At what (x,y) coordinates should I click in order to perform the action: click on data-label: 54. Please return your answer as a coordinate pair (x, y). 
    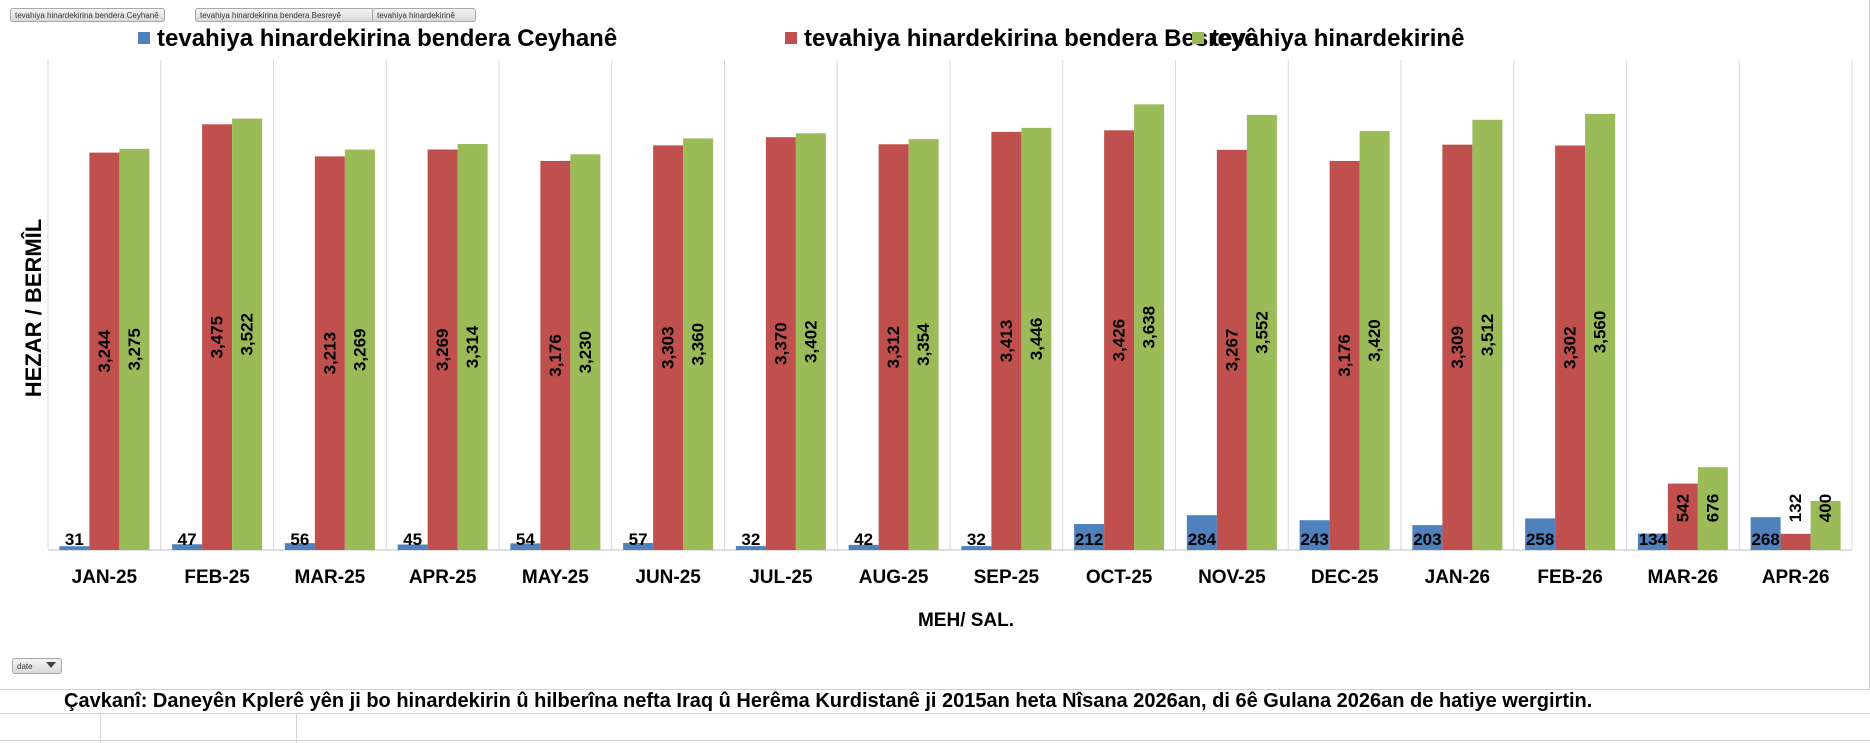
    Looking at the image, I should click on (525, 539).